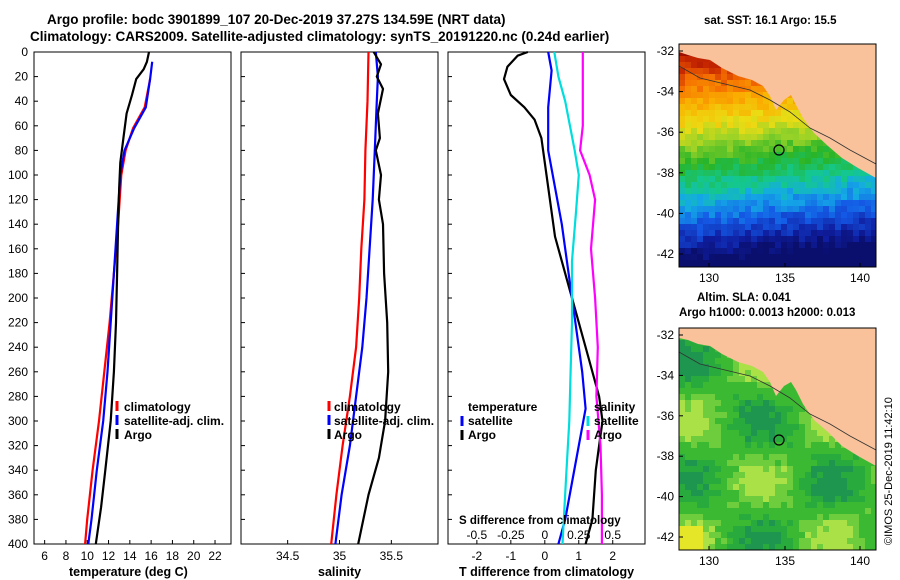  Describe the element at coordinates (608, 435) in the screenshot. I see `legend-s-argo-label: Argo` at that location.